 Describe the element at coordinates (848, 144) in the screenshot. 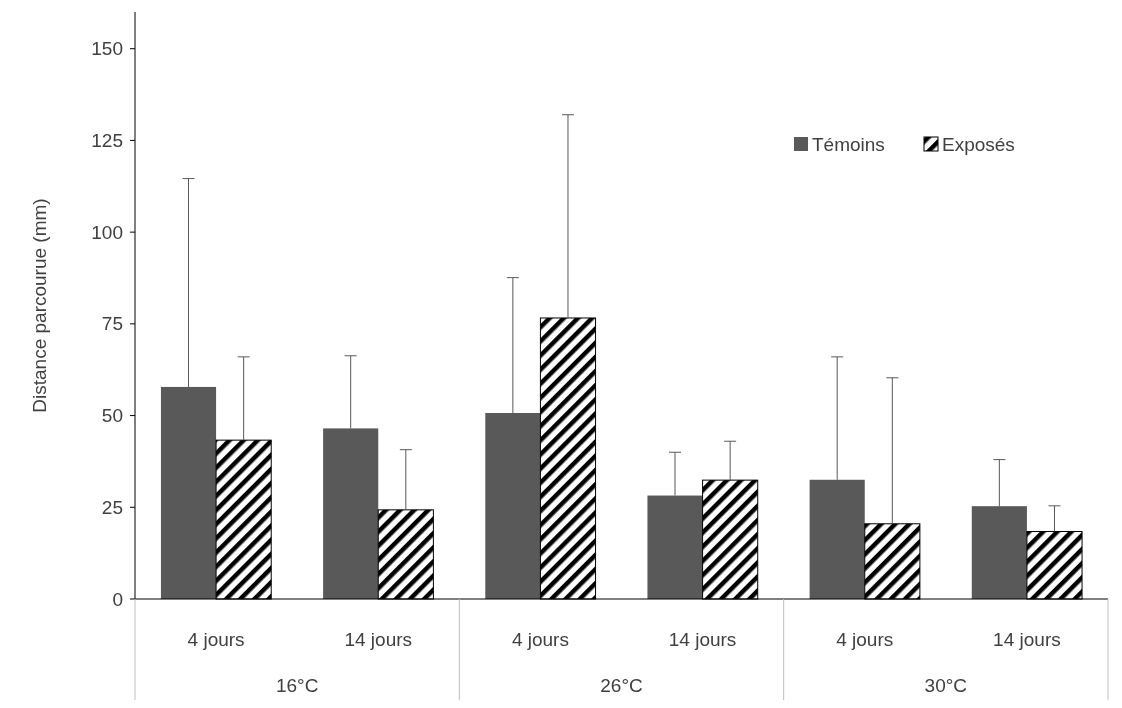

I see `legend-label: Témoins` at that location.